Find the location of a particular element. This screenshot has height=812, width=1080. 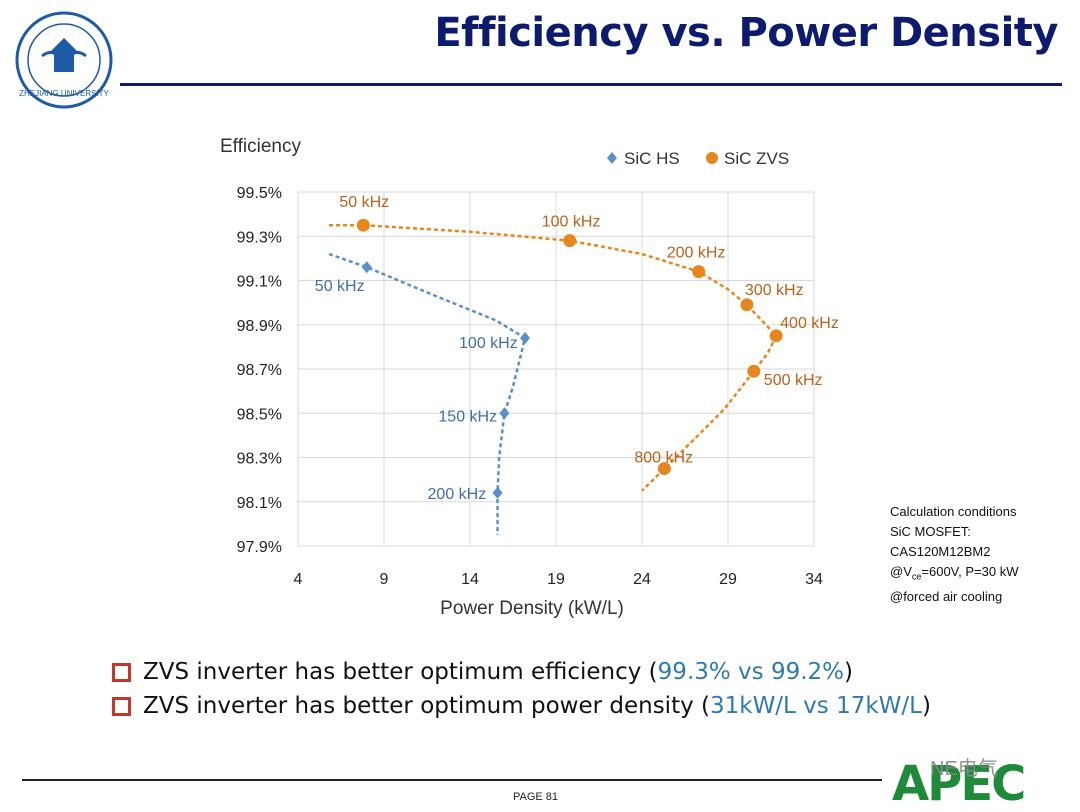

svg-text: ZHEJIANG UNIVERSITY is located at coordinates (64, 93).